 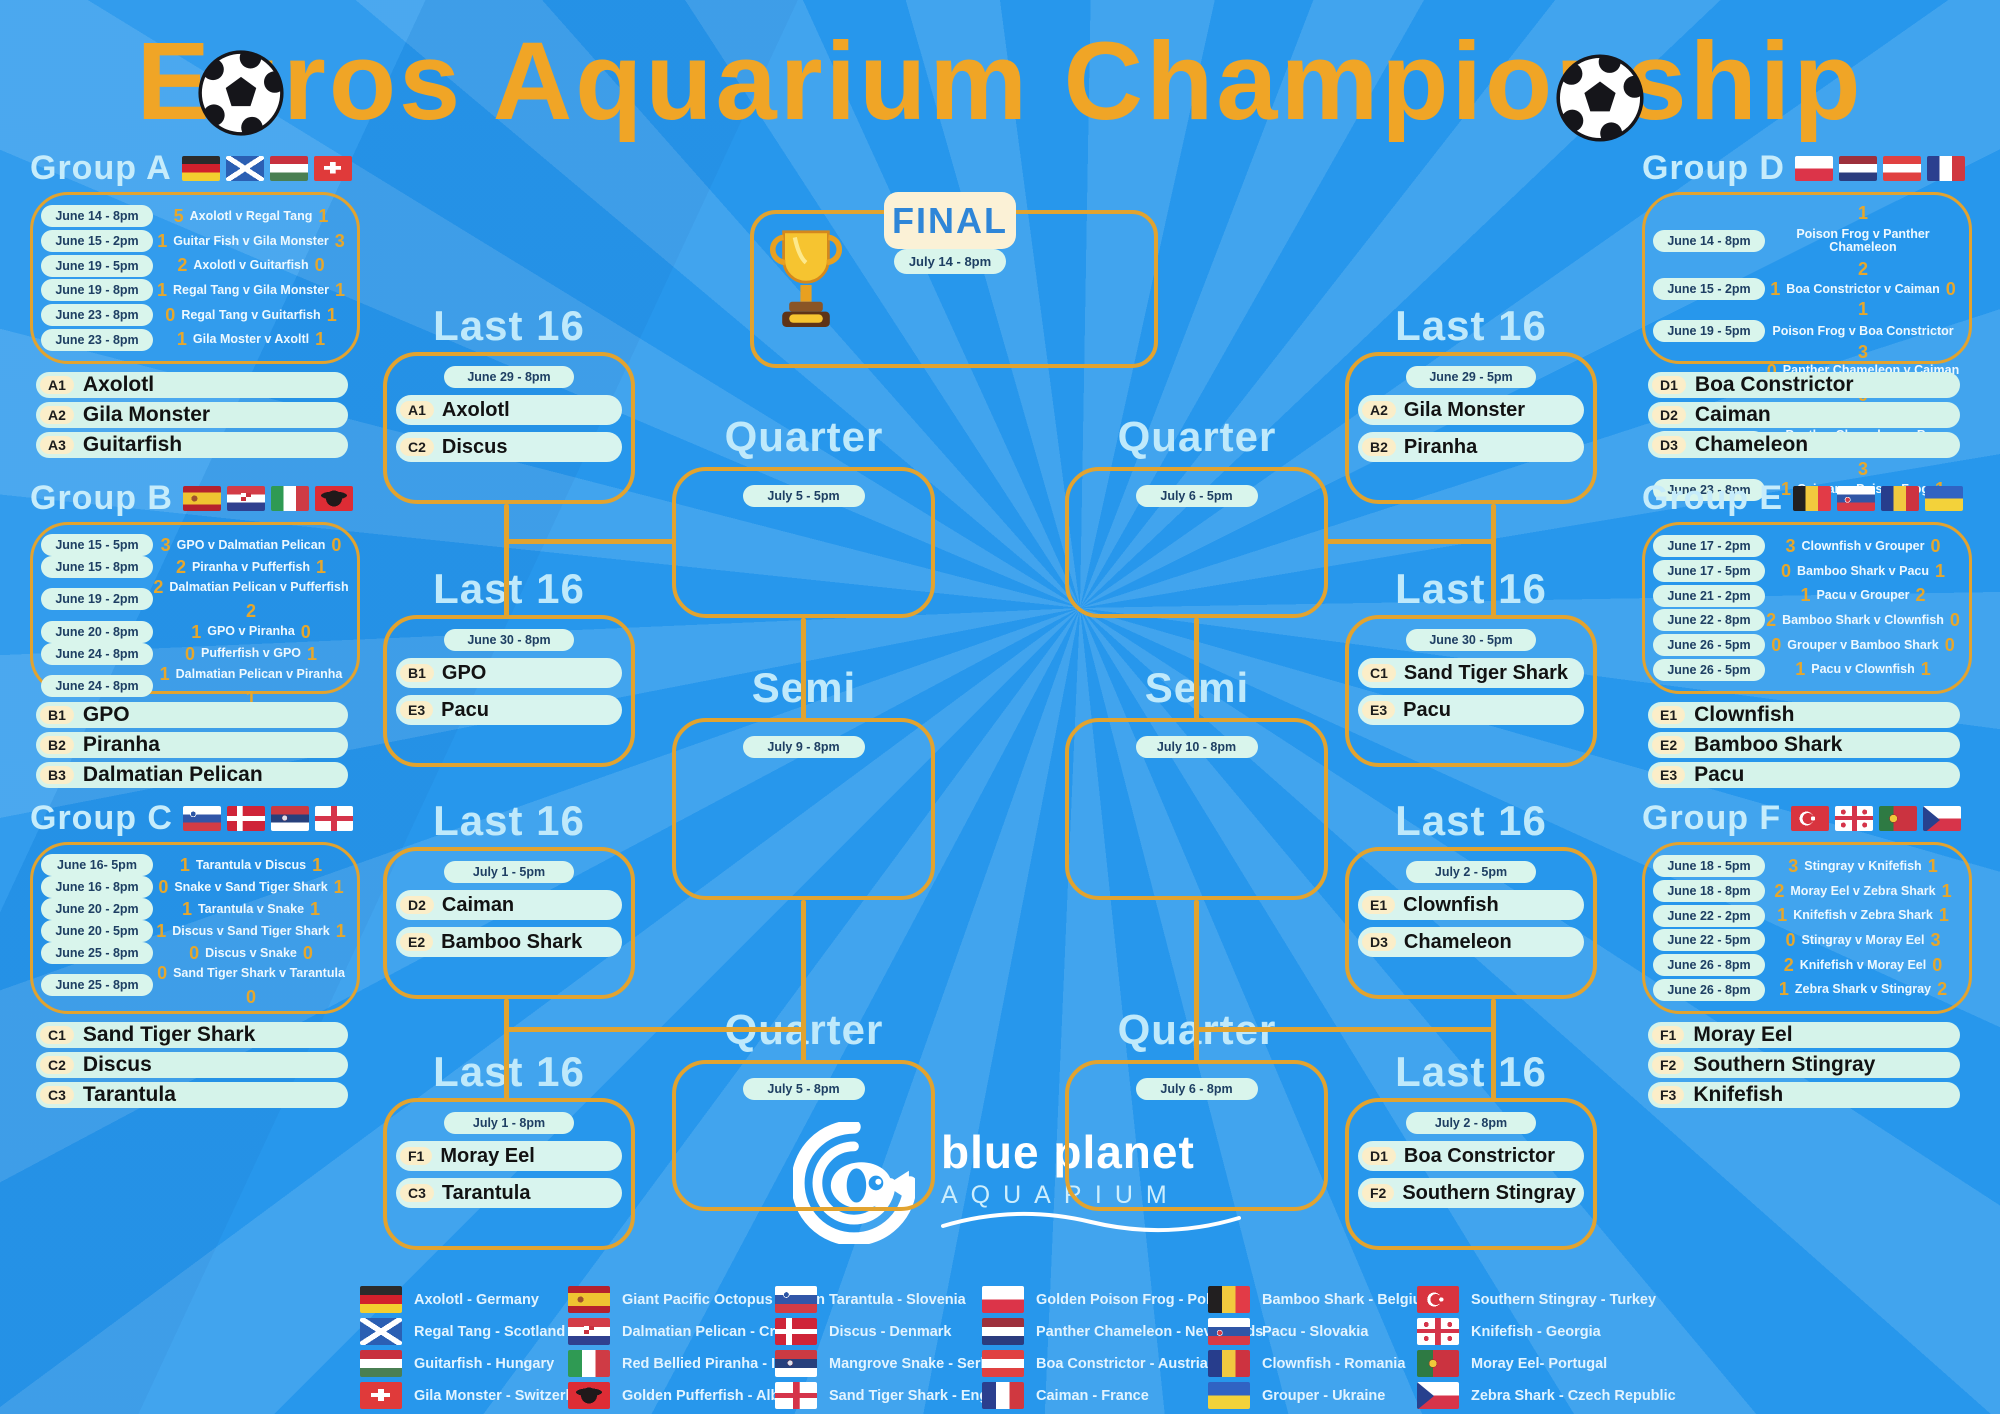 I want to click on qualifier-row: B1 GPO, so click(x=192, y=715).